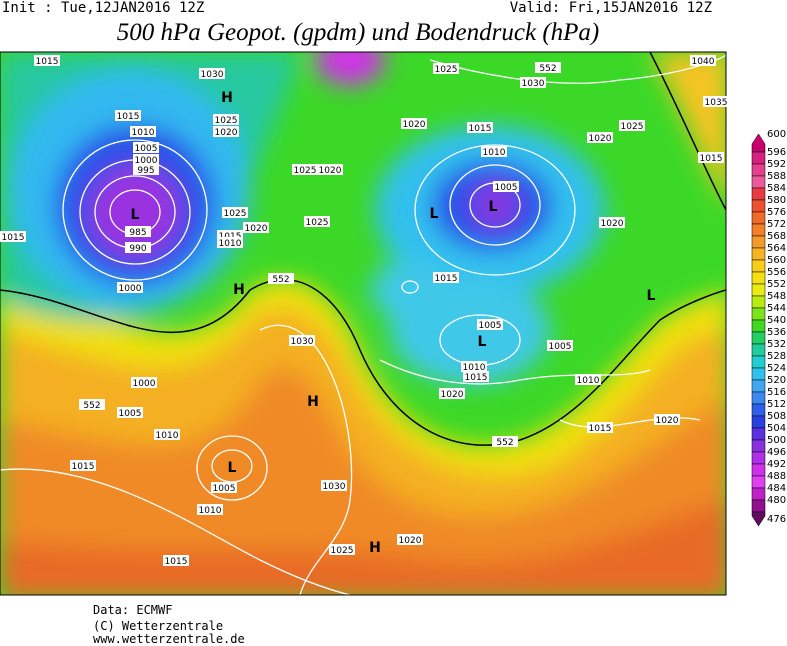  I want to click on colorbar-label: 584, so click(776, 188).